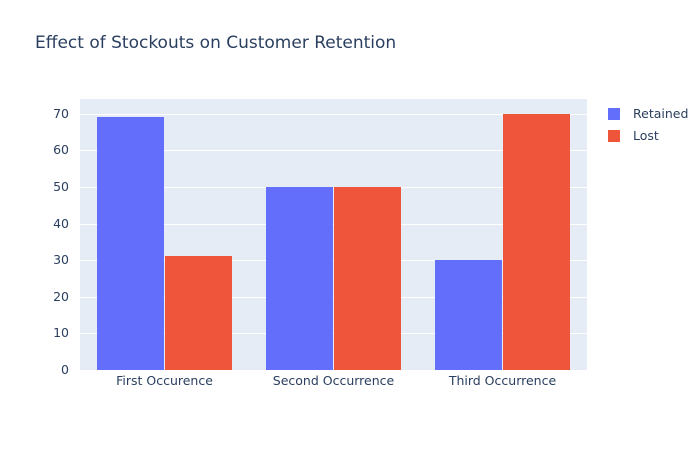  Describe the element at coordinates (61, 260) in the screenshot. I see `y-tick-label-30: 30` at that location.